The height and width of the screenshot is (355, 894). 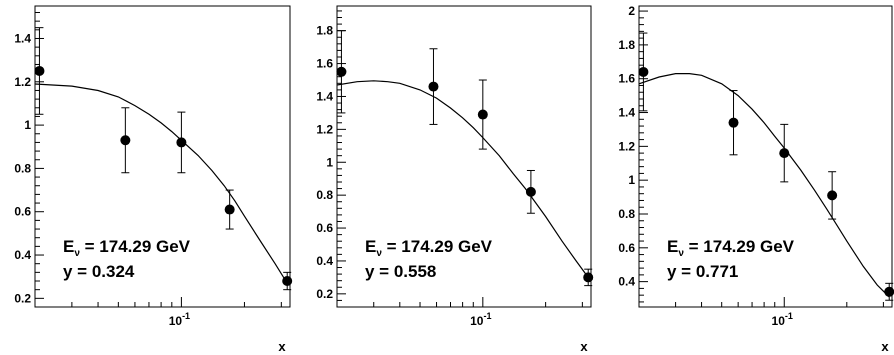 What do you see at coordinates (99, 271) in the screenshot?
I see `annotation-y: y = 0.324` at bounding box center [99, 271].